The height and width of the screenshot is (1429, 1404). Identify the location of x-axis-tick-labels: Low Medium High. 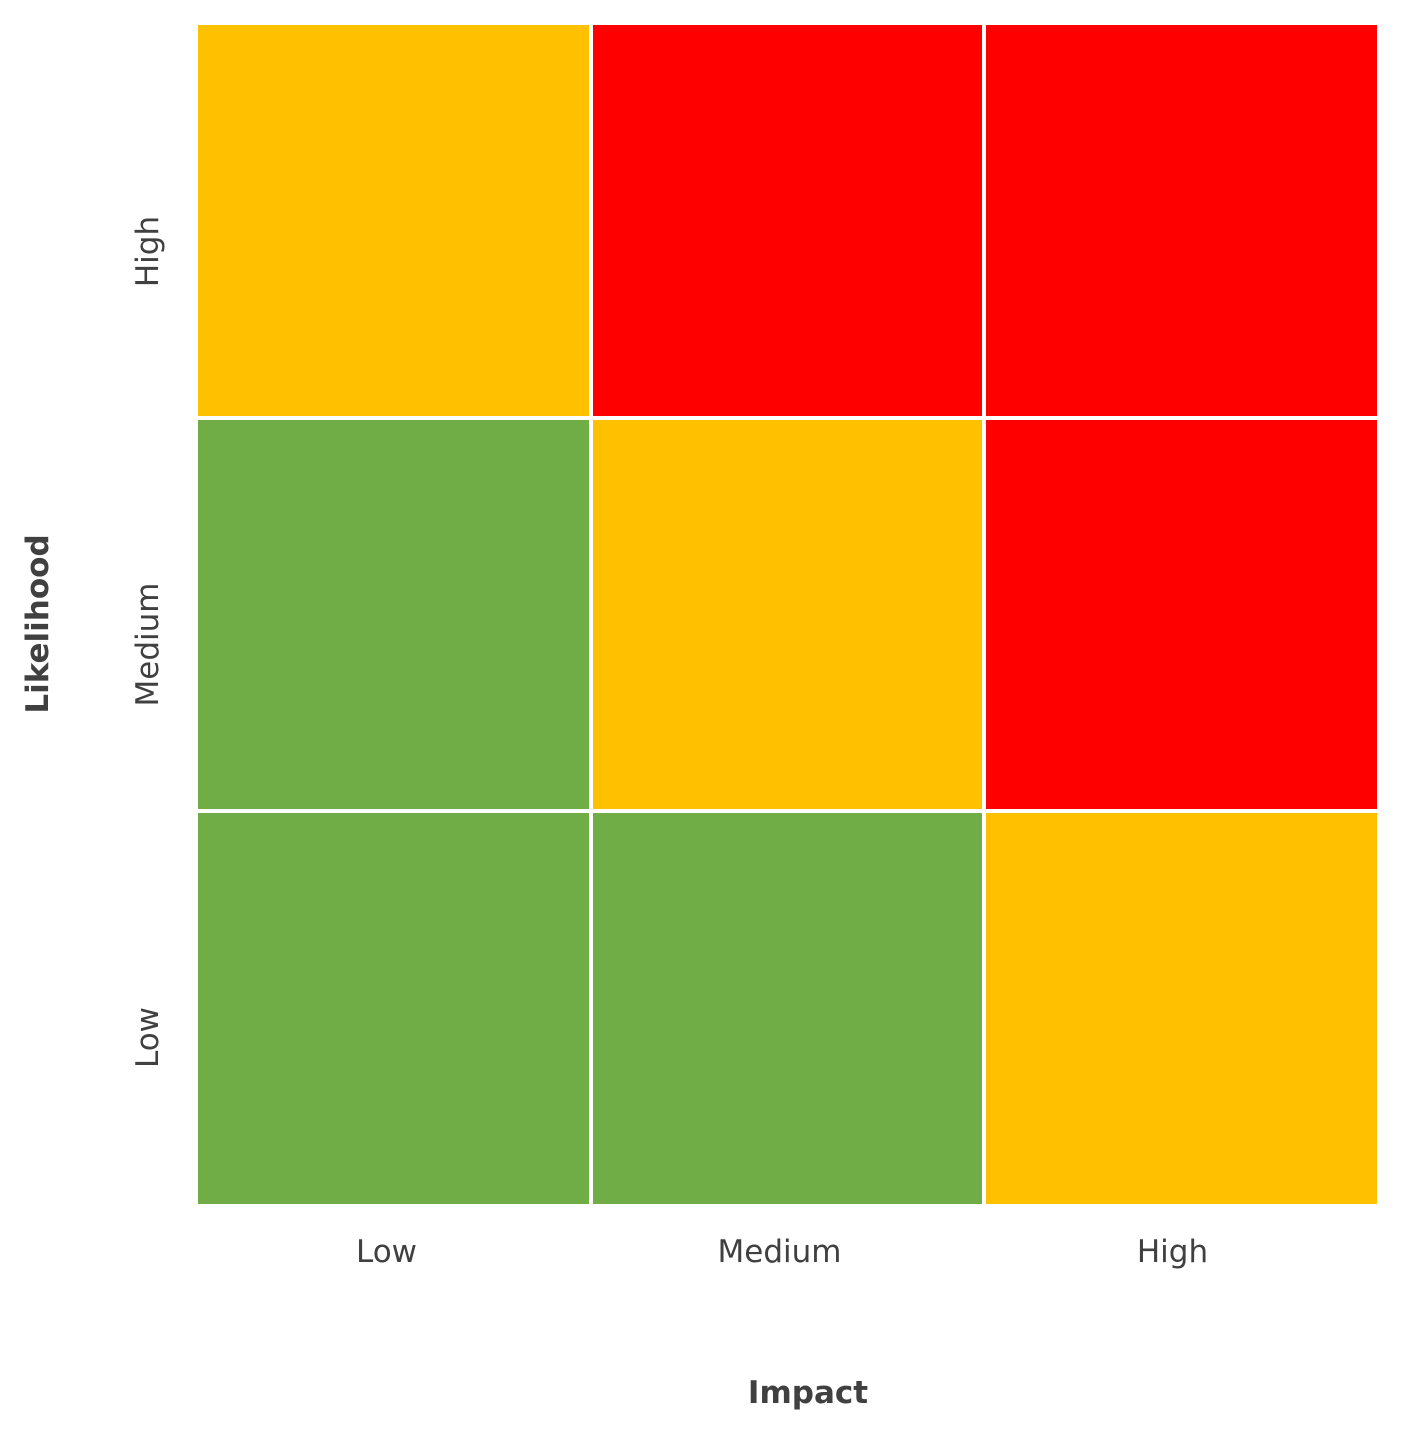
(782, 1252).